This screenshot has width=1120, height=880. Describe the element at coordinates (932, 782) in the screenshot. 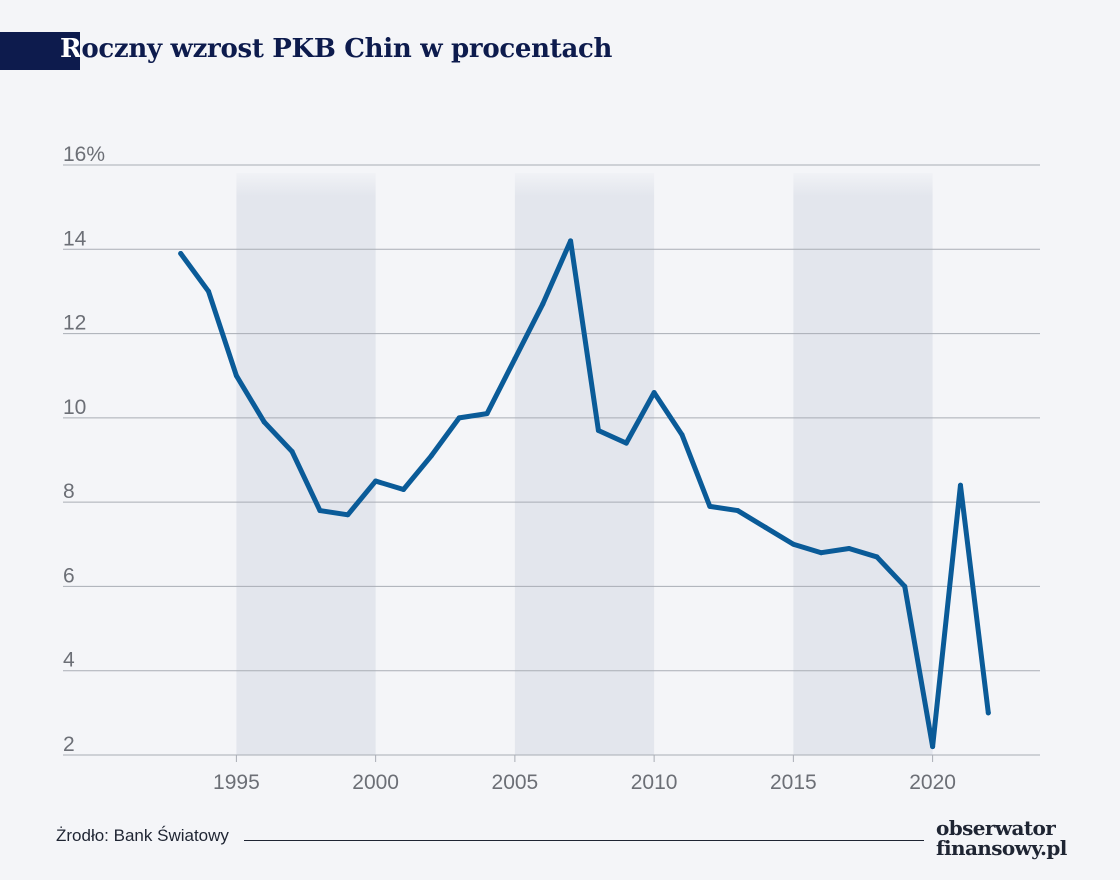

I see `x-tick-label-5: 2020` at that location.